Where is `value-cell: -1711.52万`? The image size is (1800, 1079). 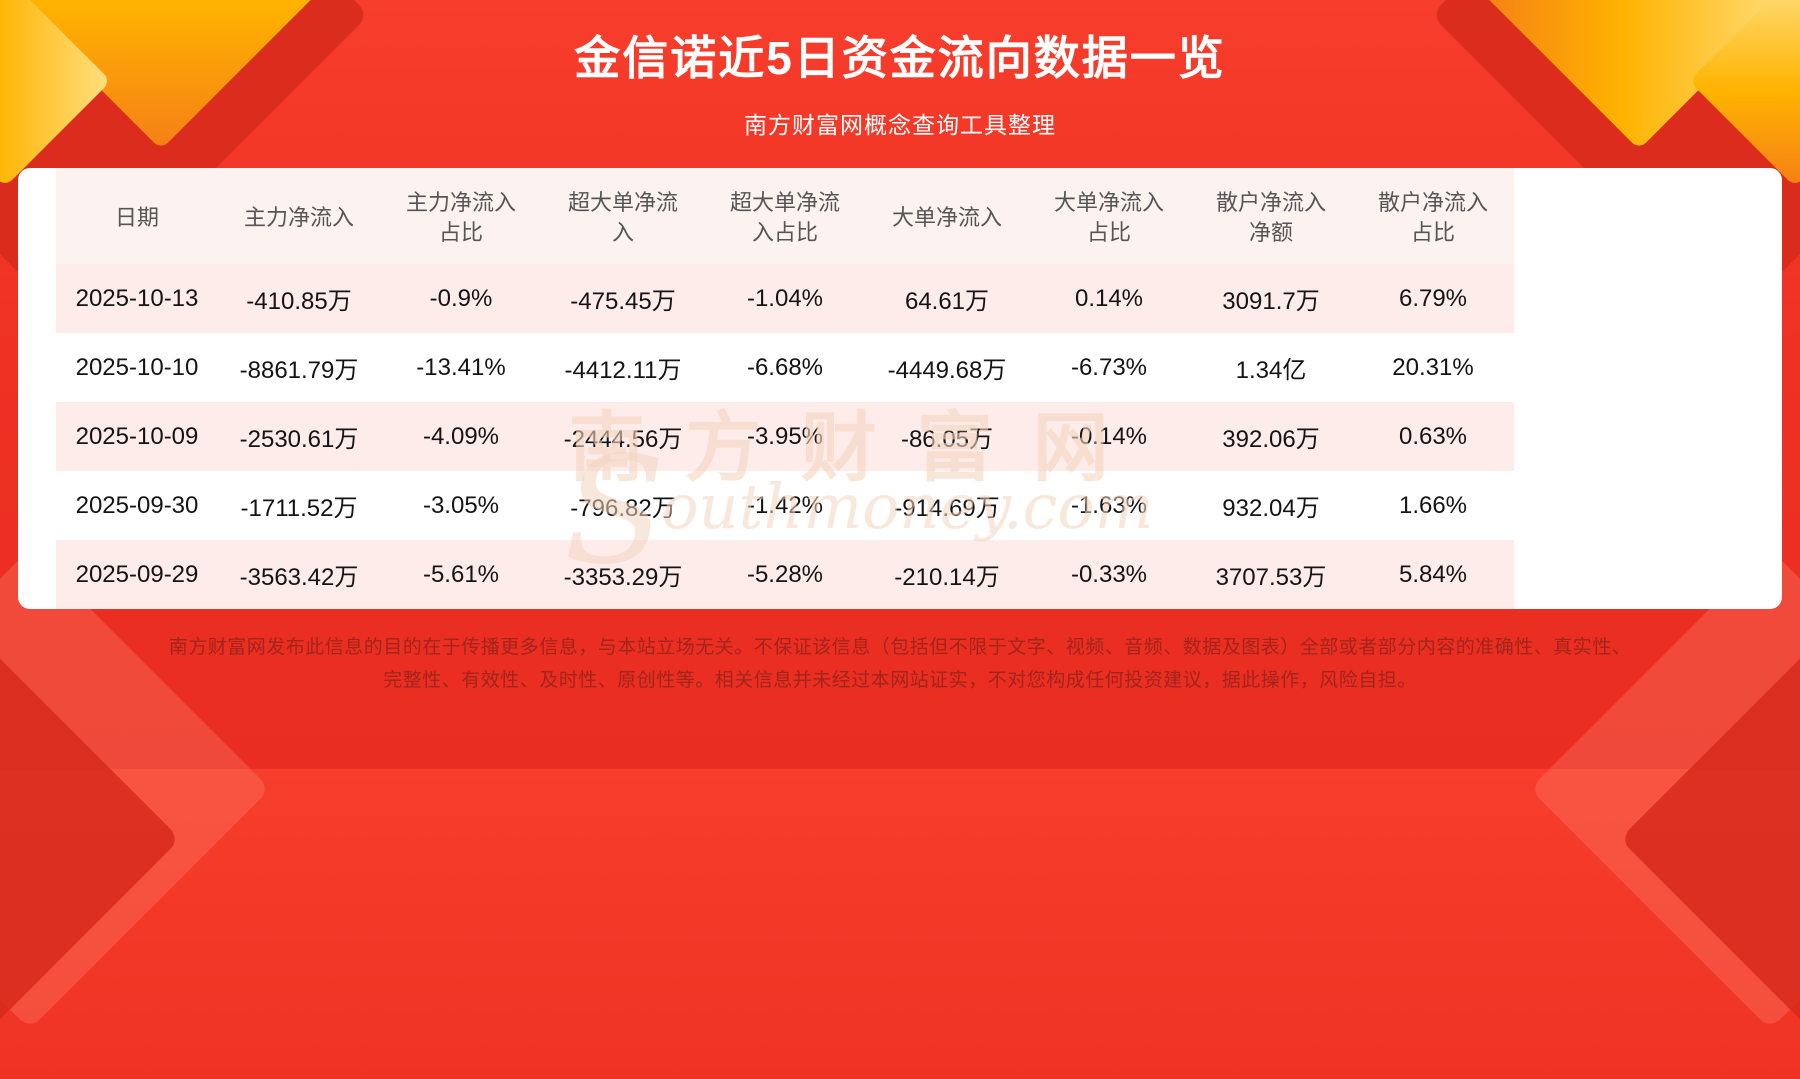 value-cell: -1711.52万 is located at coordinates (299, 508).